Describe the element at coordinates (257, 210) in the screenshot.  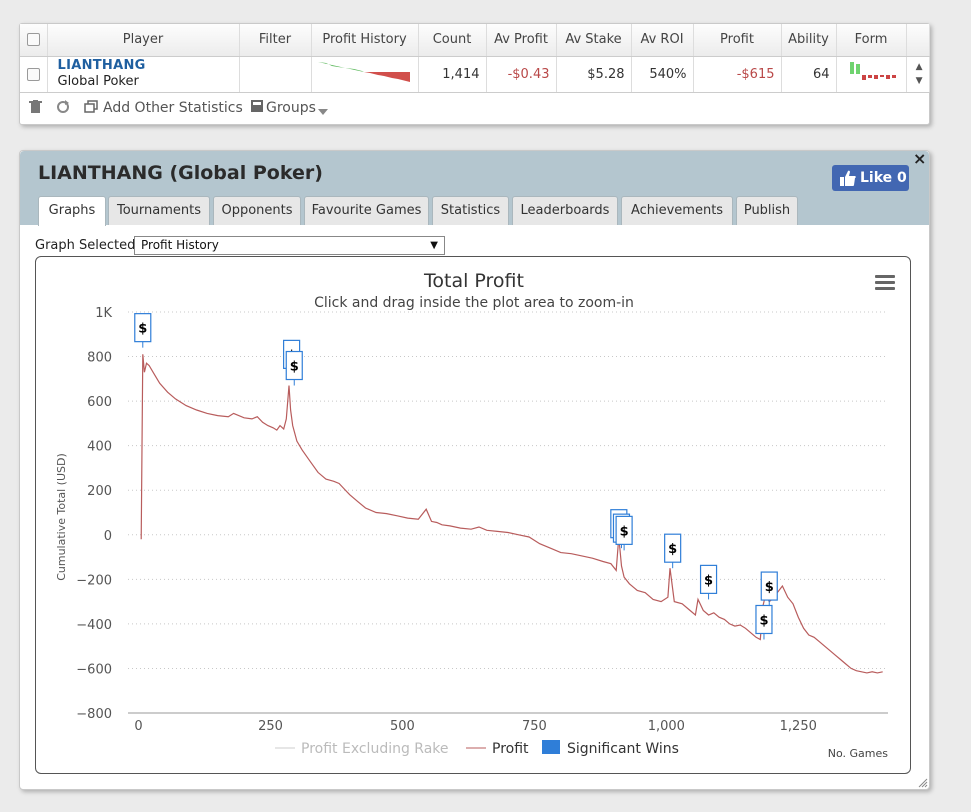
I see `tab-opponents: Opponents` at that location.